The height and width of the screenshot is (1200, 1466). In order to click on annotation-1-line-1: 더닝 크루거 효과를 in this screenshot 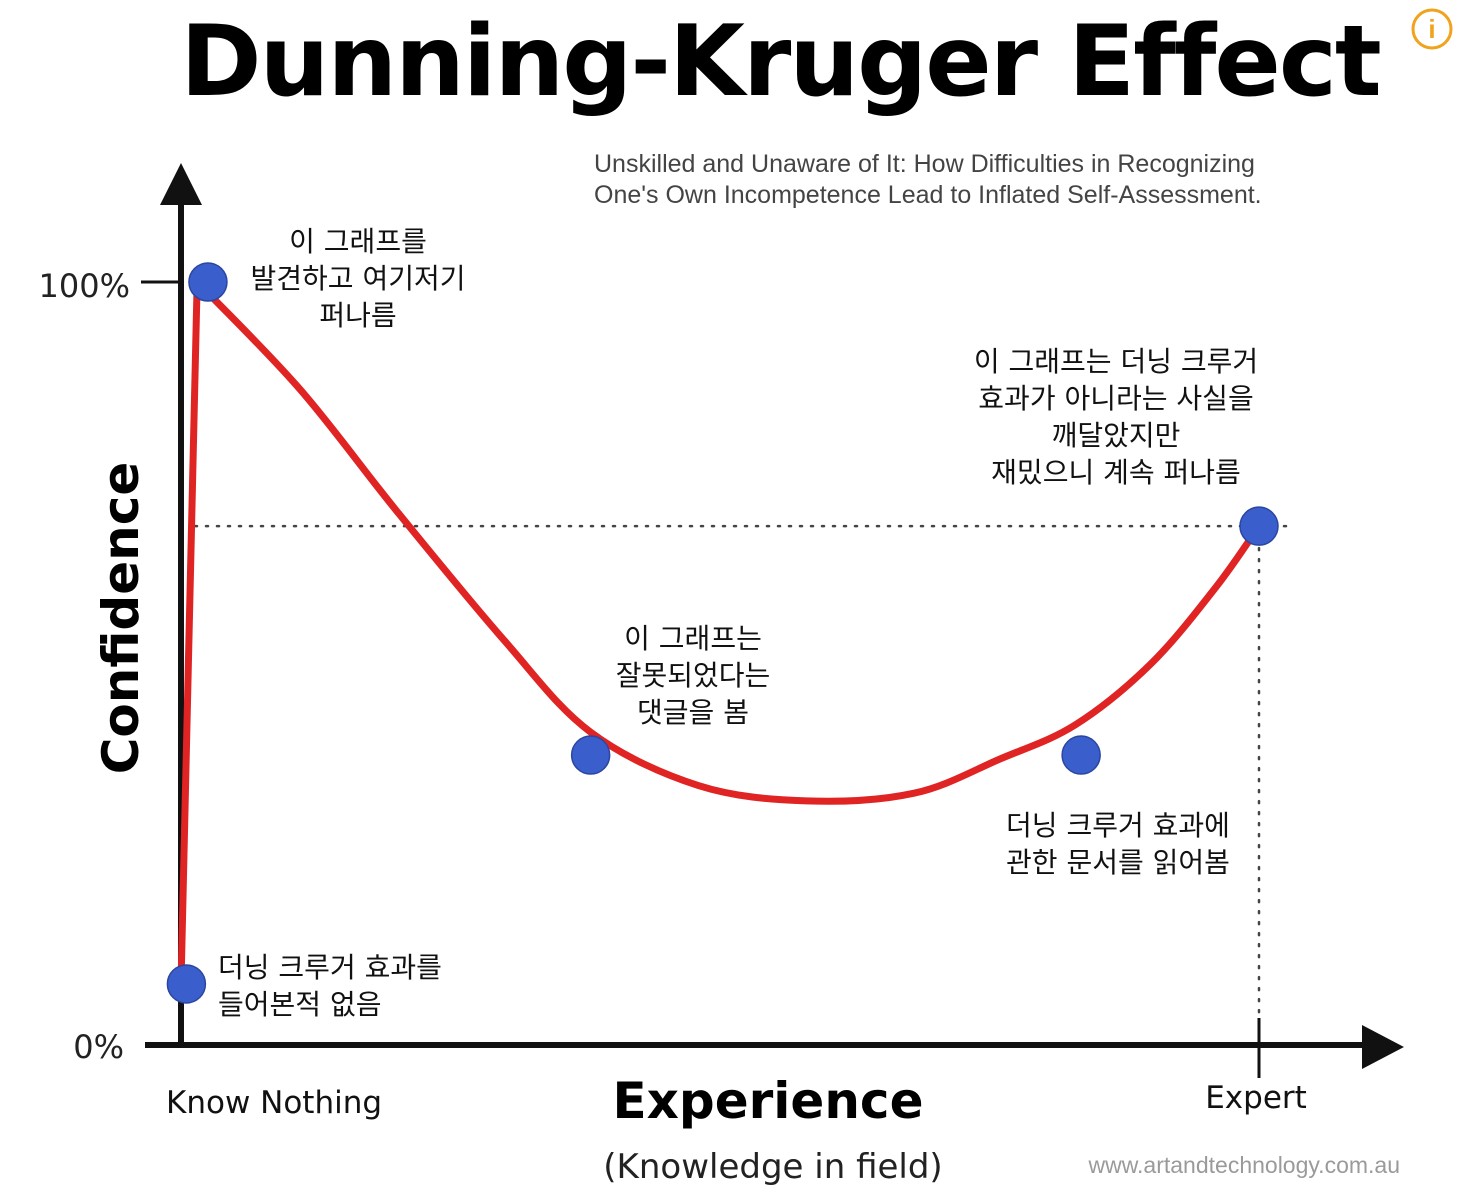, I will do `click(330, 967)`.